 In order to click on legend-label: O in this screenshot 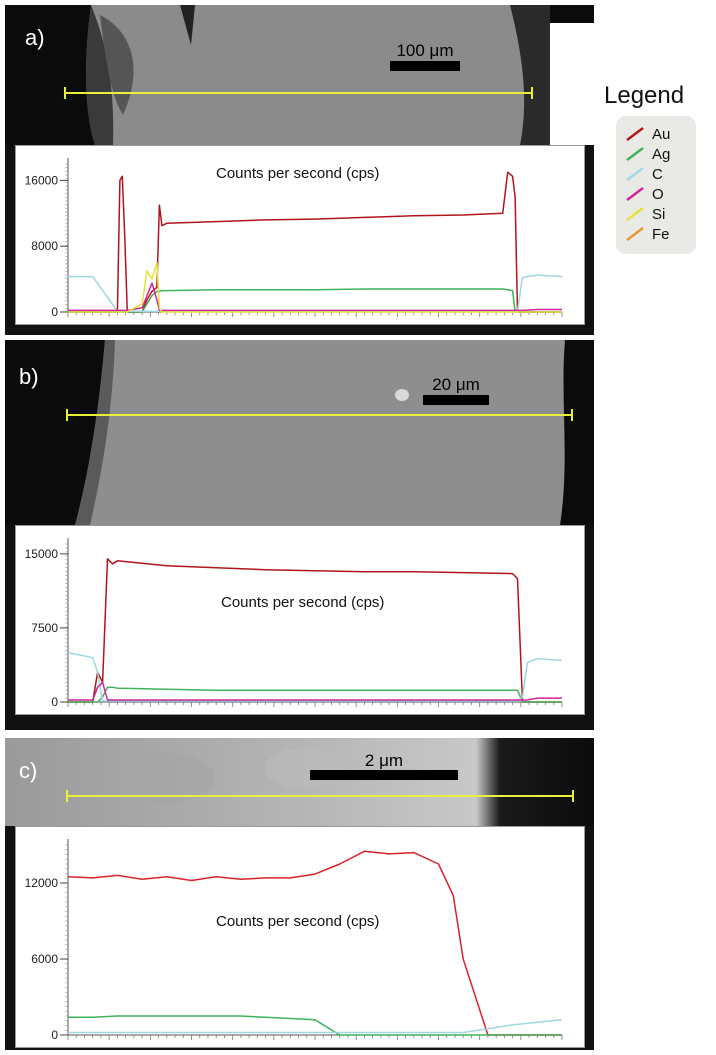, I will do `click(658, 194)`.